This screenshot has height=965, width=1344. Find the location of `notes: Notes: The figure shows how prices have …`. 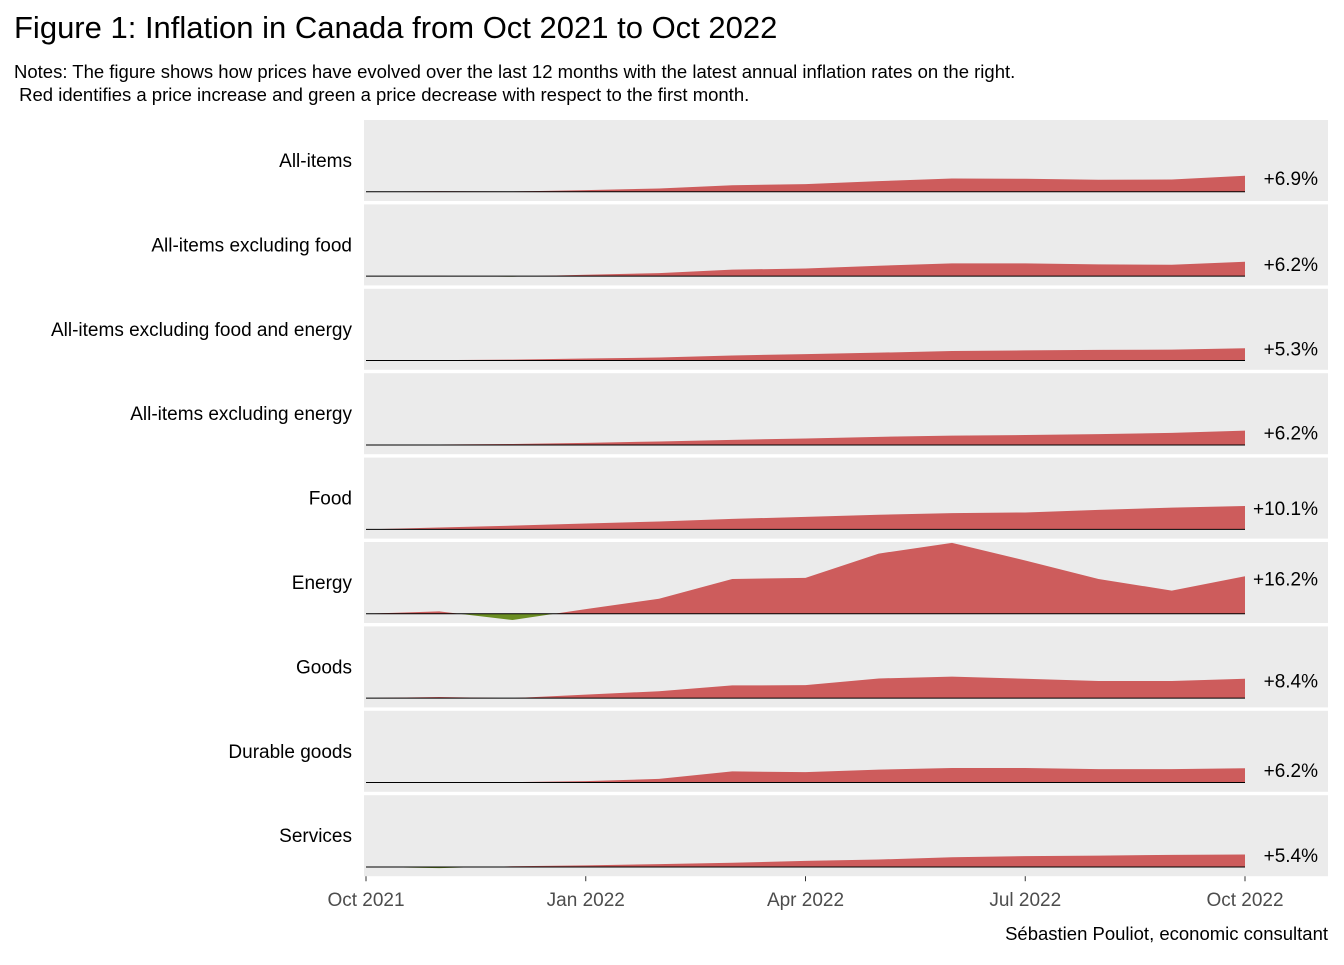

notes: Notes: The figure shows how prices have … is located at coordinates (514, 71).